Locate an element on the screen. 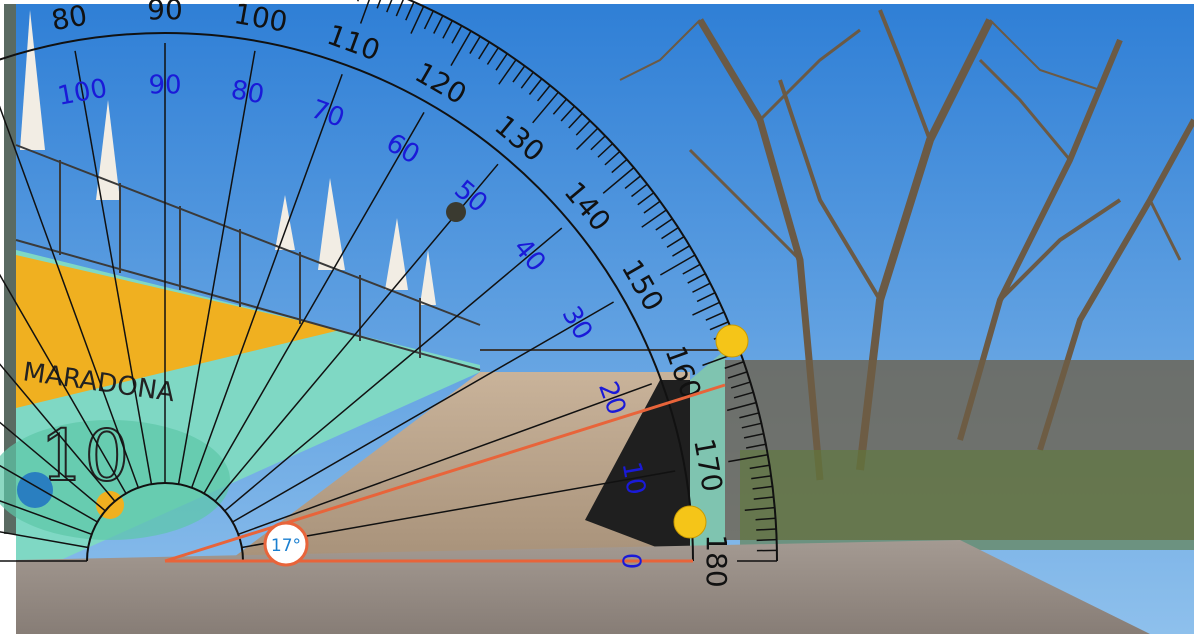  mural-wave is located at coordinates (115, 480).